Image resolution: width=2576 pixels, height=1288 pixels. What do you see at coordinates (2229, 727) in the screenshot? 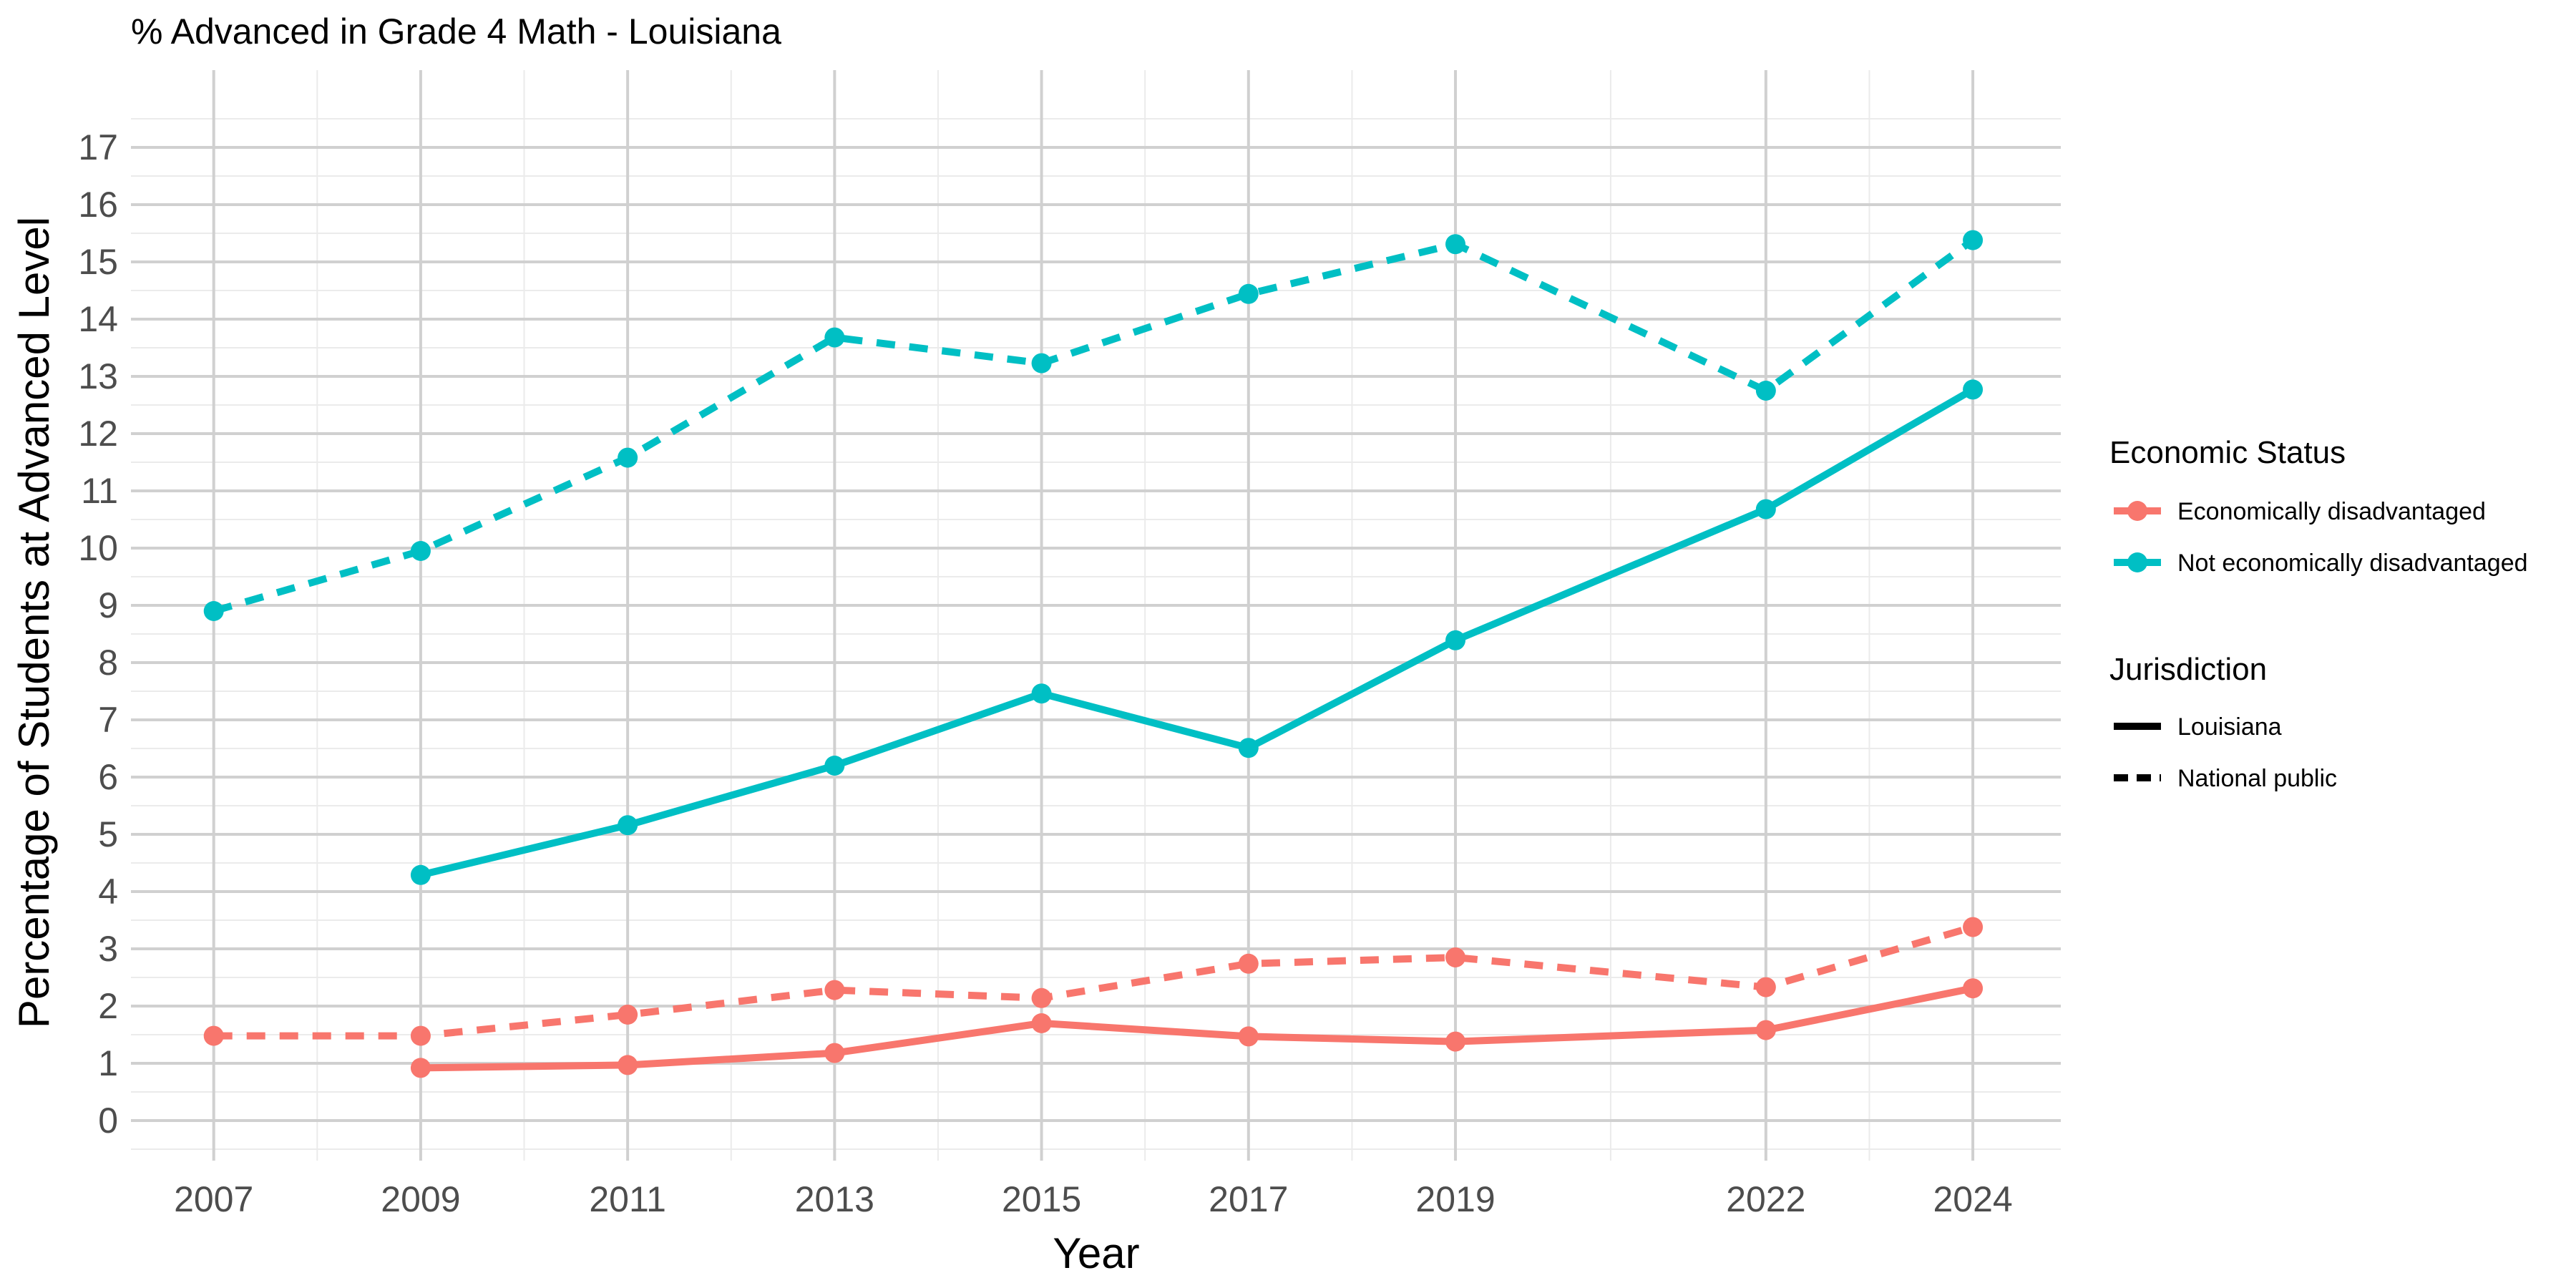
I see `legend-label: Louisiana` at bounding box center [2229, 727].